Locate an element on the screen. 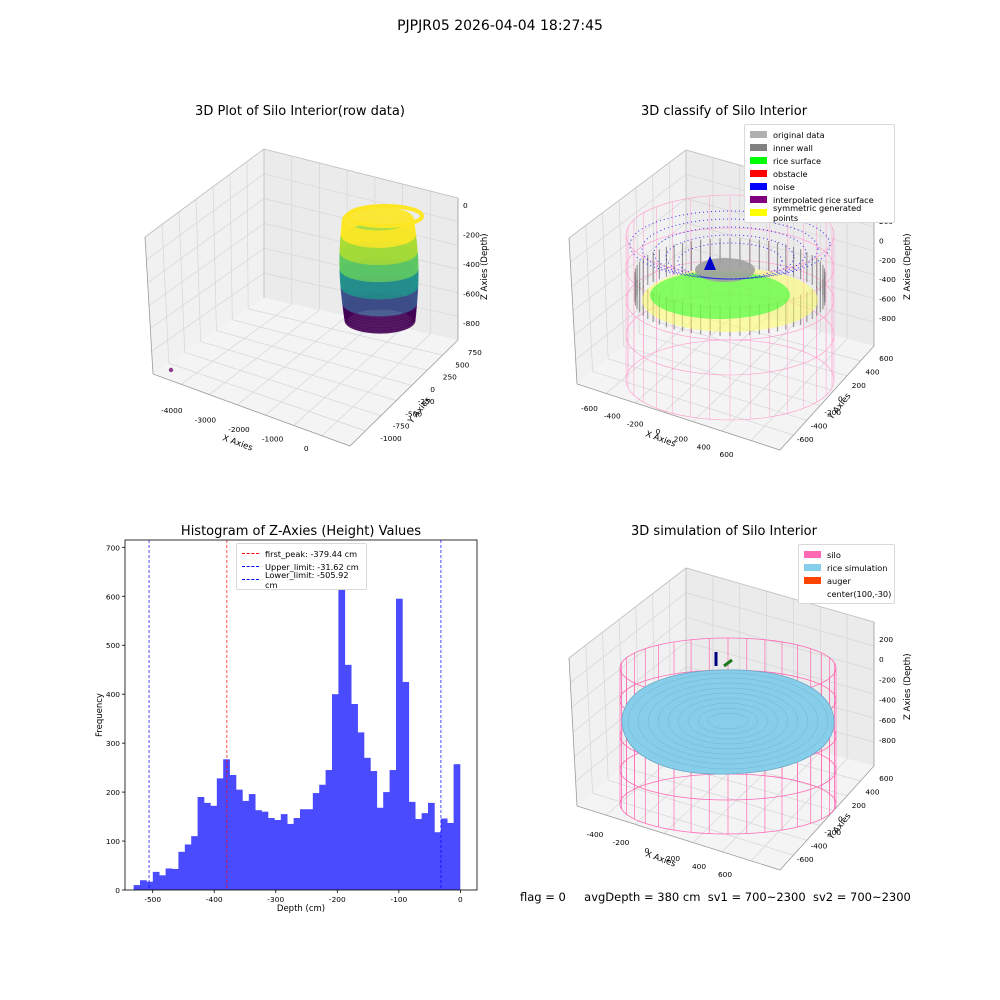 The image size is (1000, 1000). legend-label: rice surface is located at coordinates (797, 160).